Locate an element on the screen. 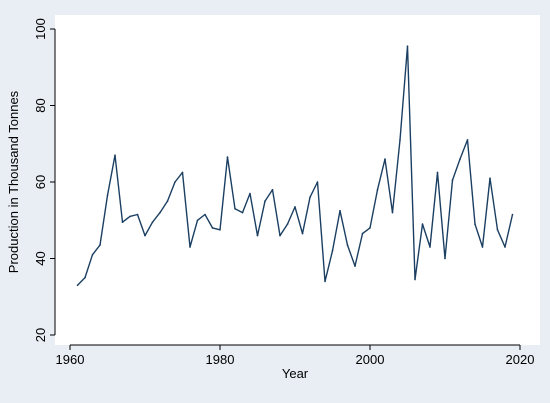 This screenshot has width=550, height=403. y-tick-label: 60 is located at coordinates (40, 182).